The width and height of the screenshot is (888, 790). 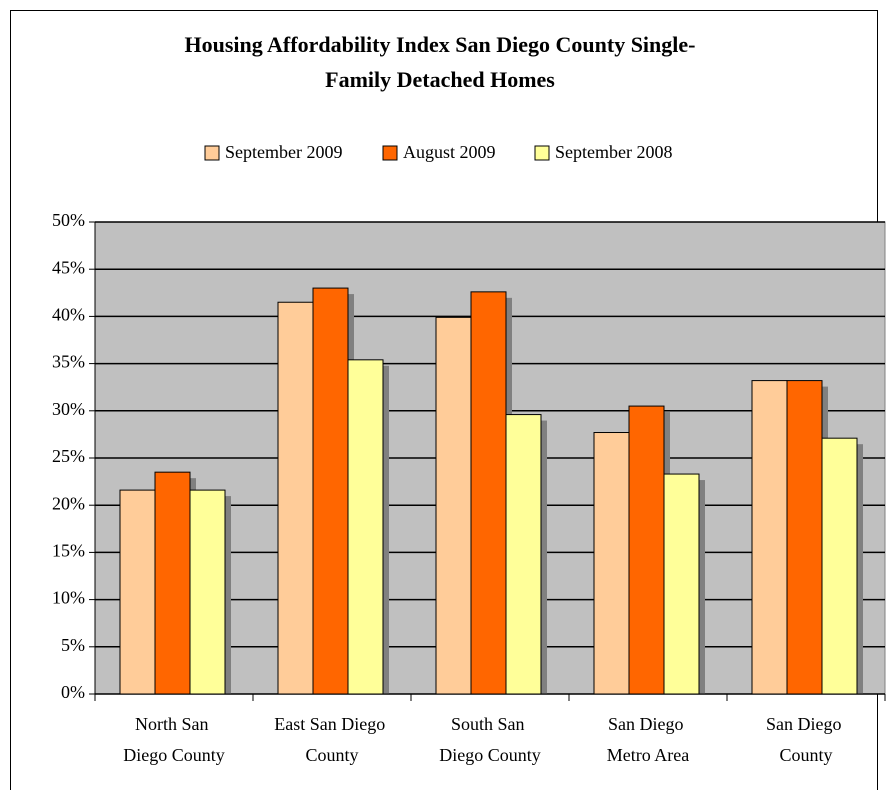 I want to click on y-tick-label: 45%, so click(x=68, y=267).